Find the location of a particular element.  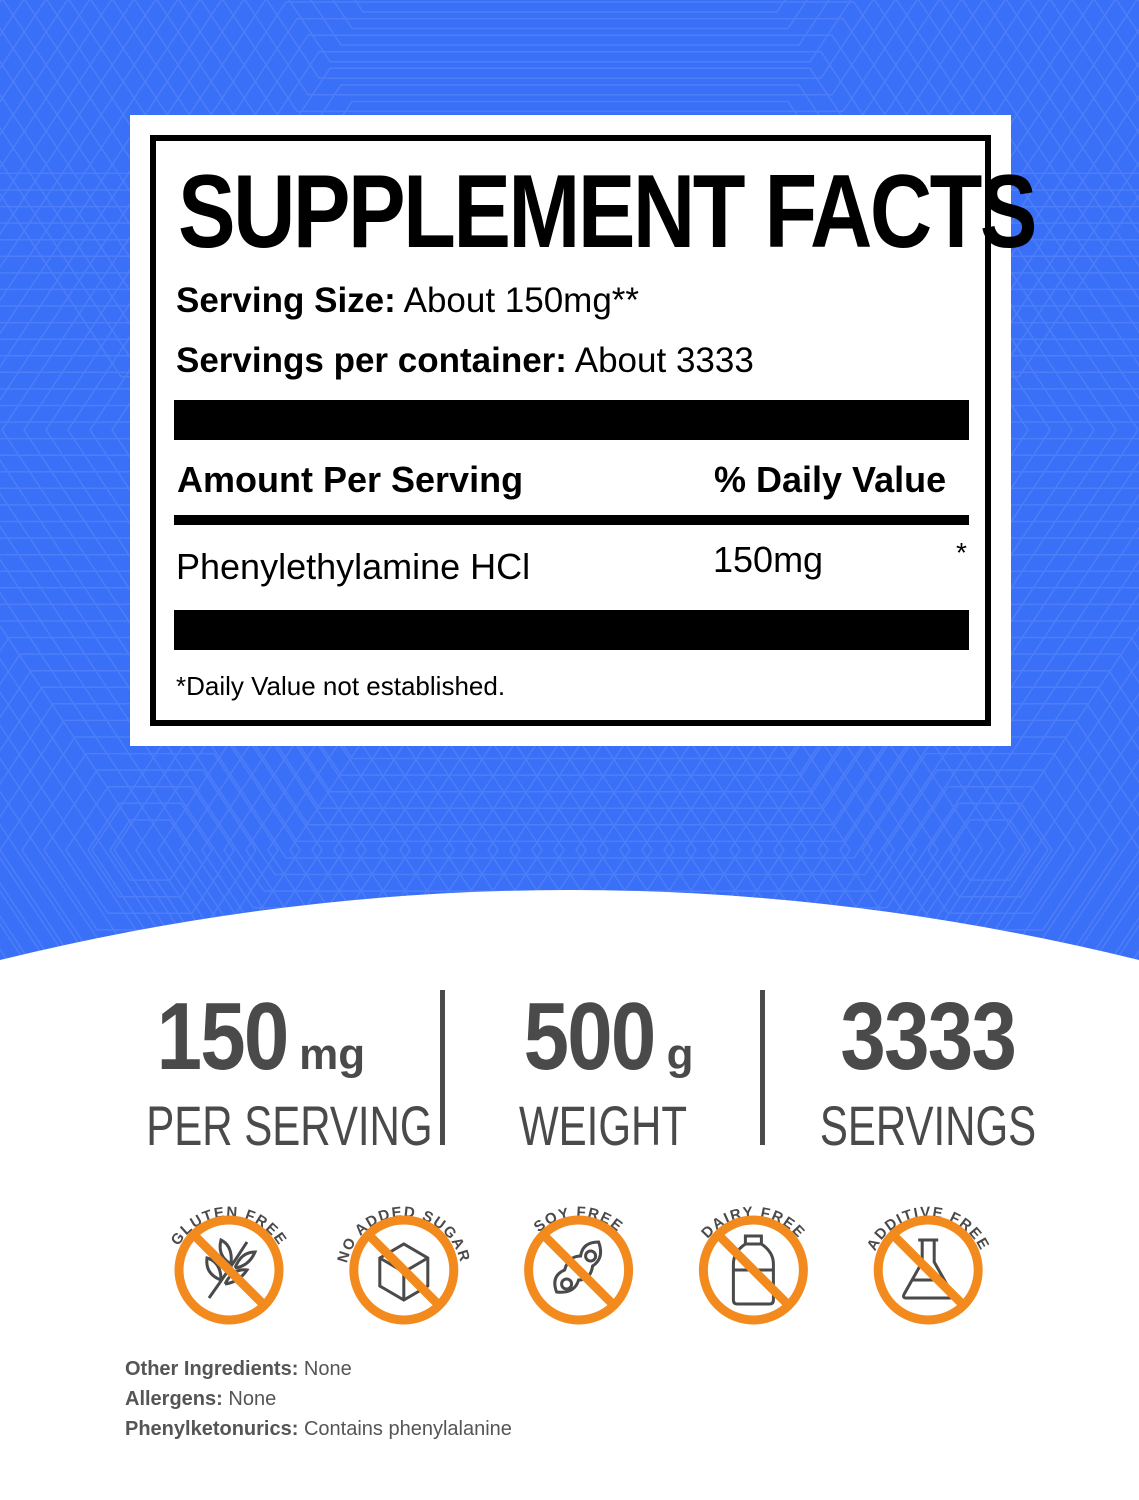

servings-per-container: Servings per container: About 3333 is located at coordinates (465, 361).